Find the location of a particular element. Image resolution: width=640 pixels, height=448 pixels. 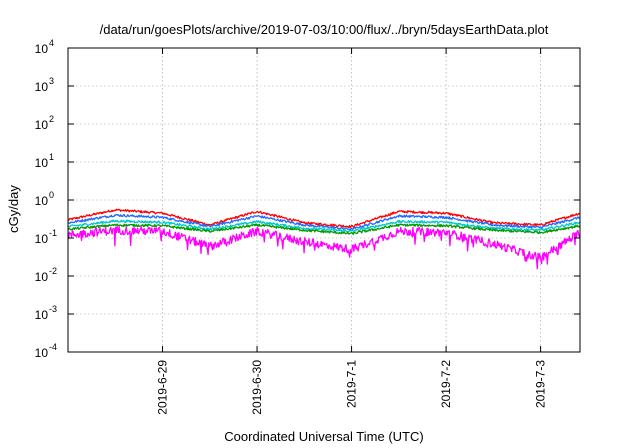

x-tick-label: 2019-7-1 is located at coordinates (352, 384).